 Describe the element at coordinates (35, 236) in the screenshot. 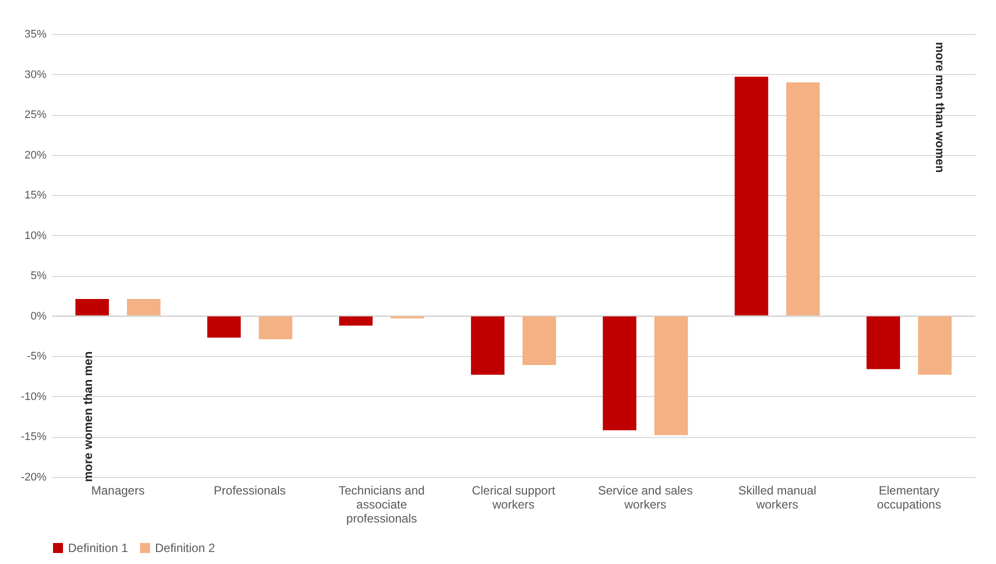

I see `y-tick-label: 10%` at that location.